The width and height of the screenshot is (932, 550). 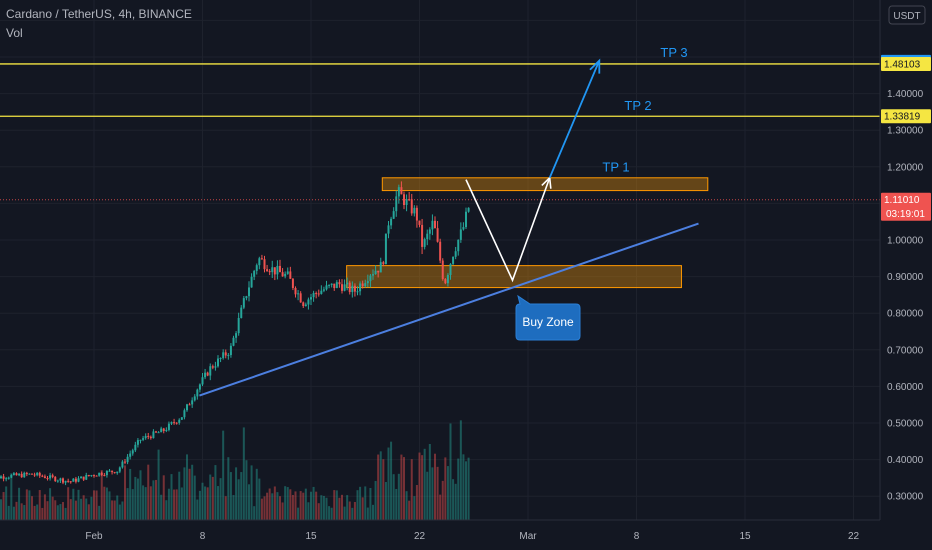 What do you see at coordinates (905, 241) in the screenshot?
I see `price-axis-tick-label: 1.00000` at bounding box center [905, 241].